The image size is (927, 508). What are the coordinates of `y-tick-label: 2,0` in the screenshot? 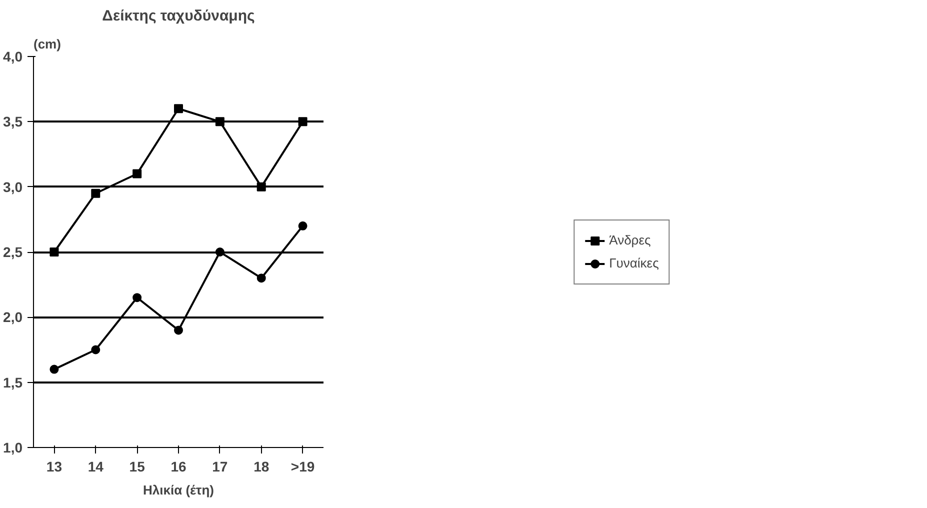 It's located at (13, 317).